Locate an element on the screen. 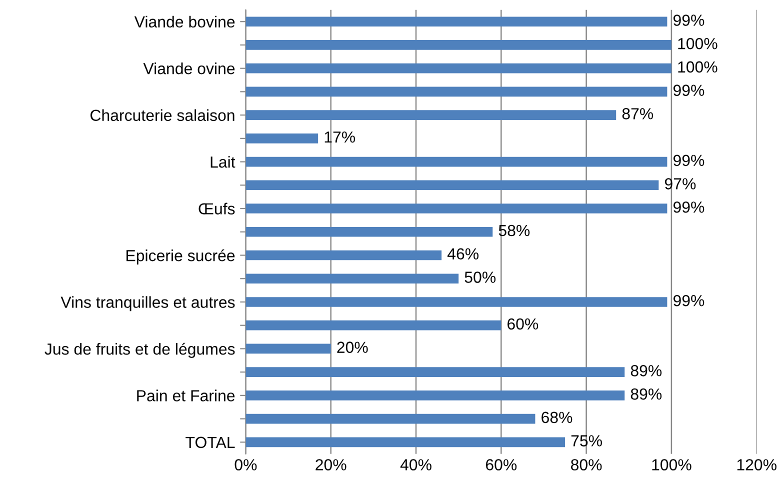 The height and width of the screenshot is (496, 780). data-label: 87% is located at coordinates (638, 114).